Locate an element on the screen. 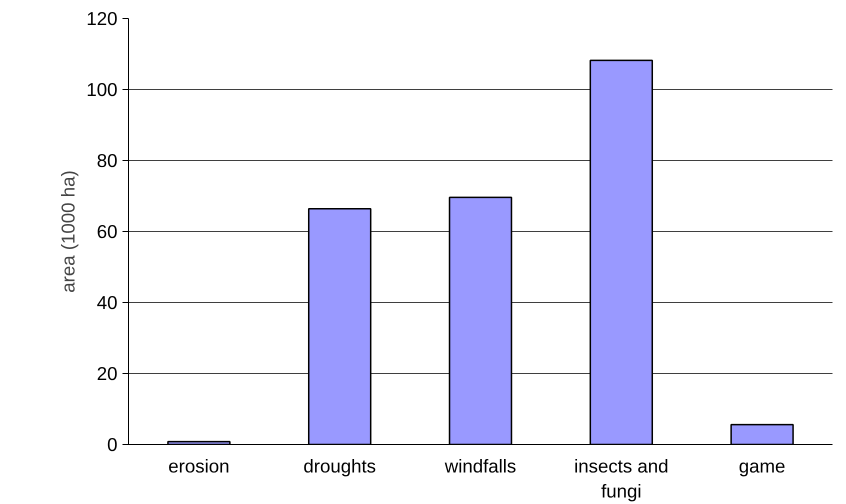  x-tick-label: droughts is located at coordinates (339, 466).